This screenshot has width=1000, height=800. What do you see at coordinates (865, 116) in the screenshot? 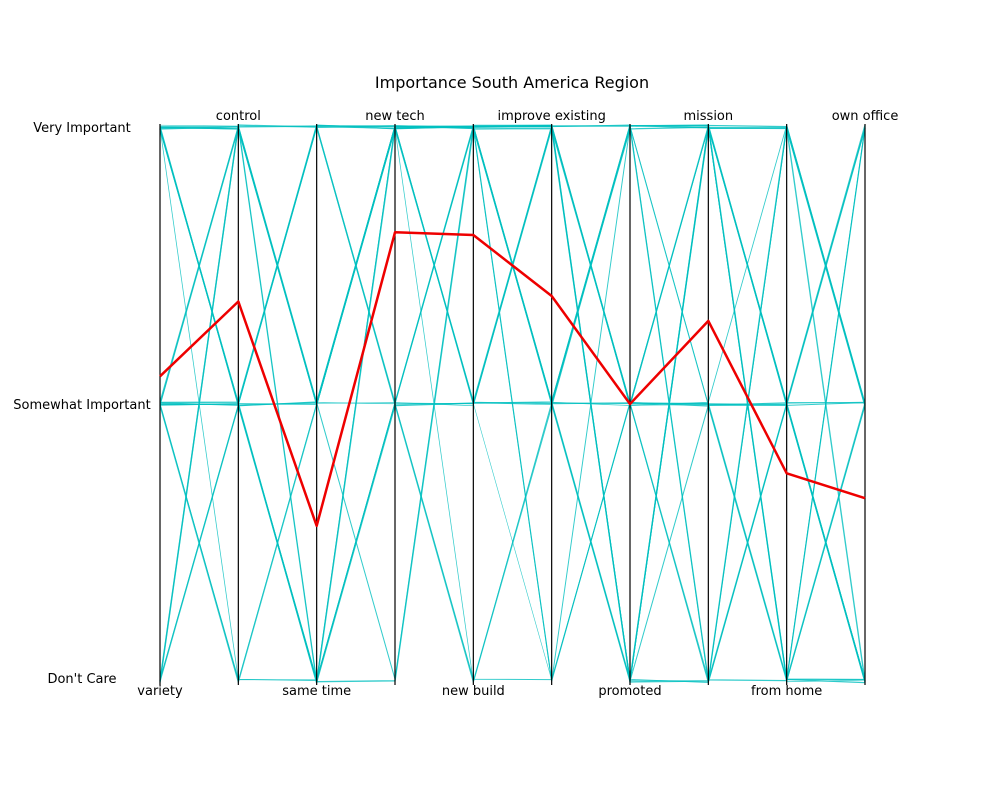
I see `axis-label-9: own office` at bounding box center [865, 116].